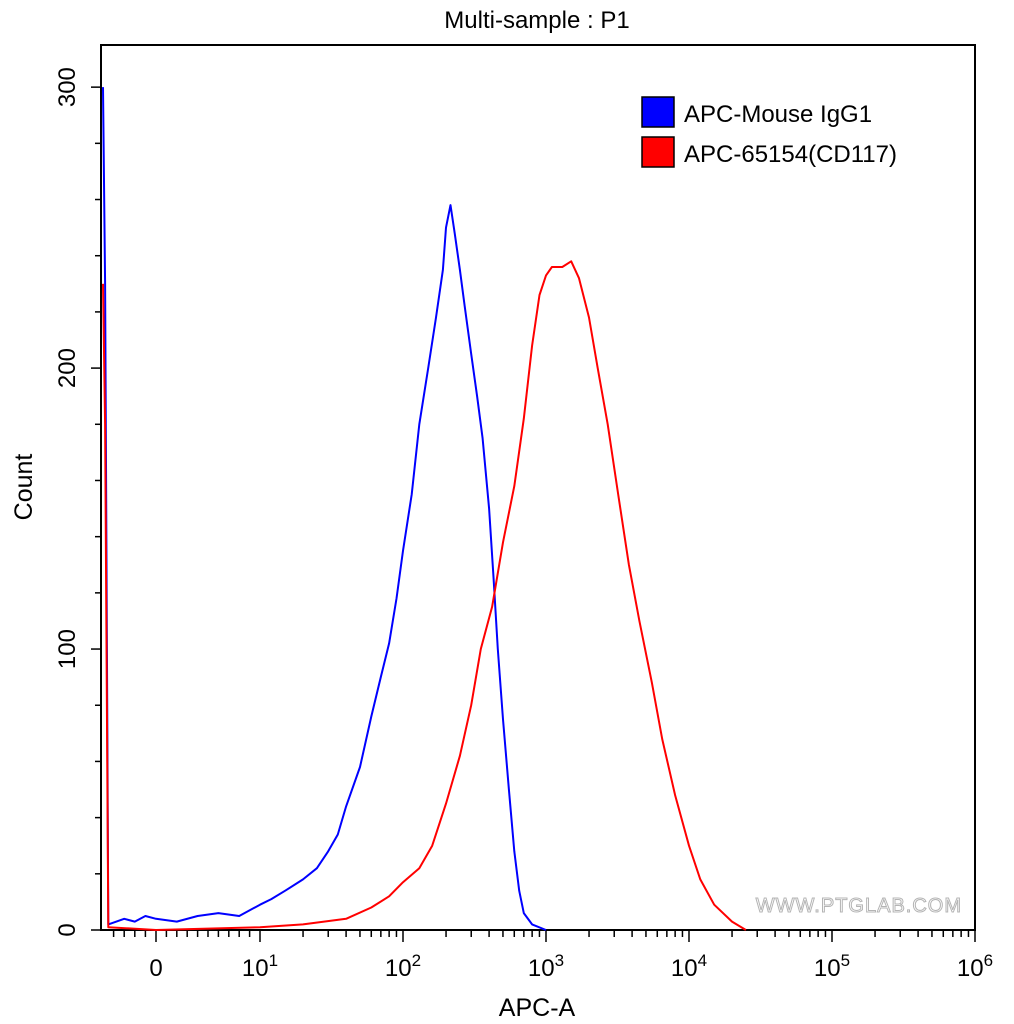  I want to click on x-tick-label: 0, so click(155, 968).